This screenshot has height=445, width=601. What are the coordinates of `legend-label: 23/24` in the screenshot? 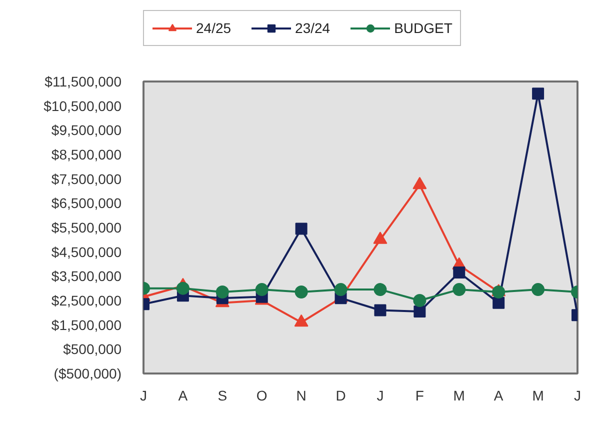 It's located at (312, 28).